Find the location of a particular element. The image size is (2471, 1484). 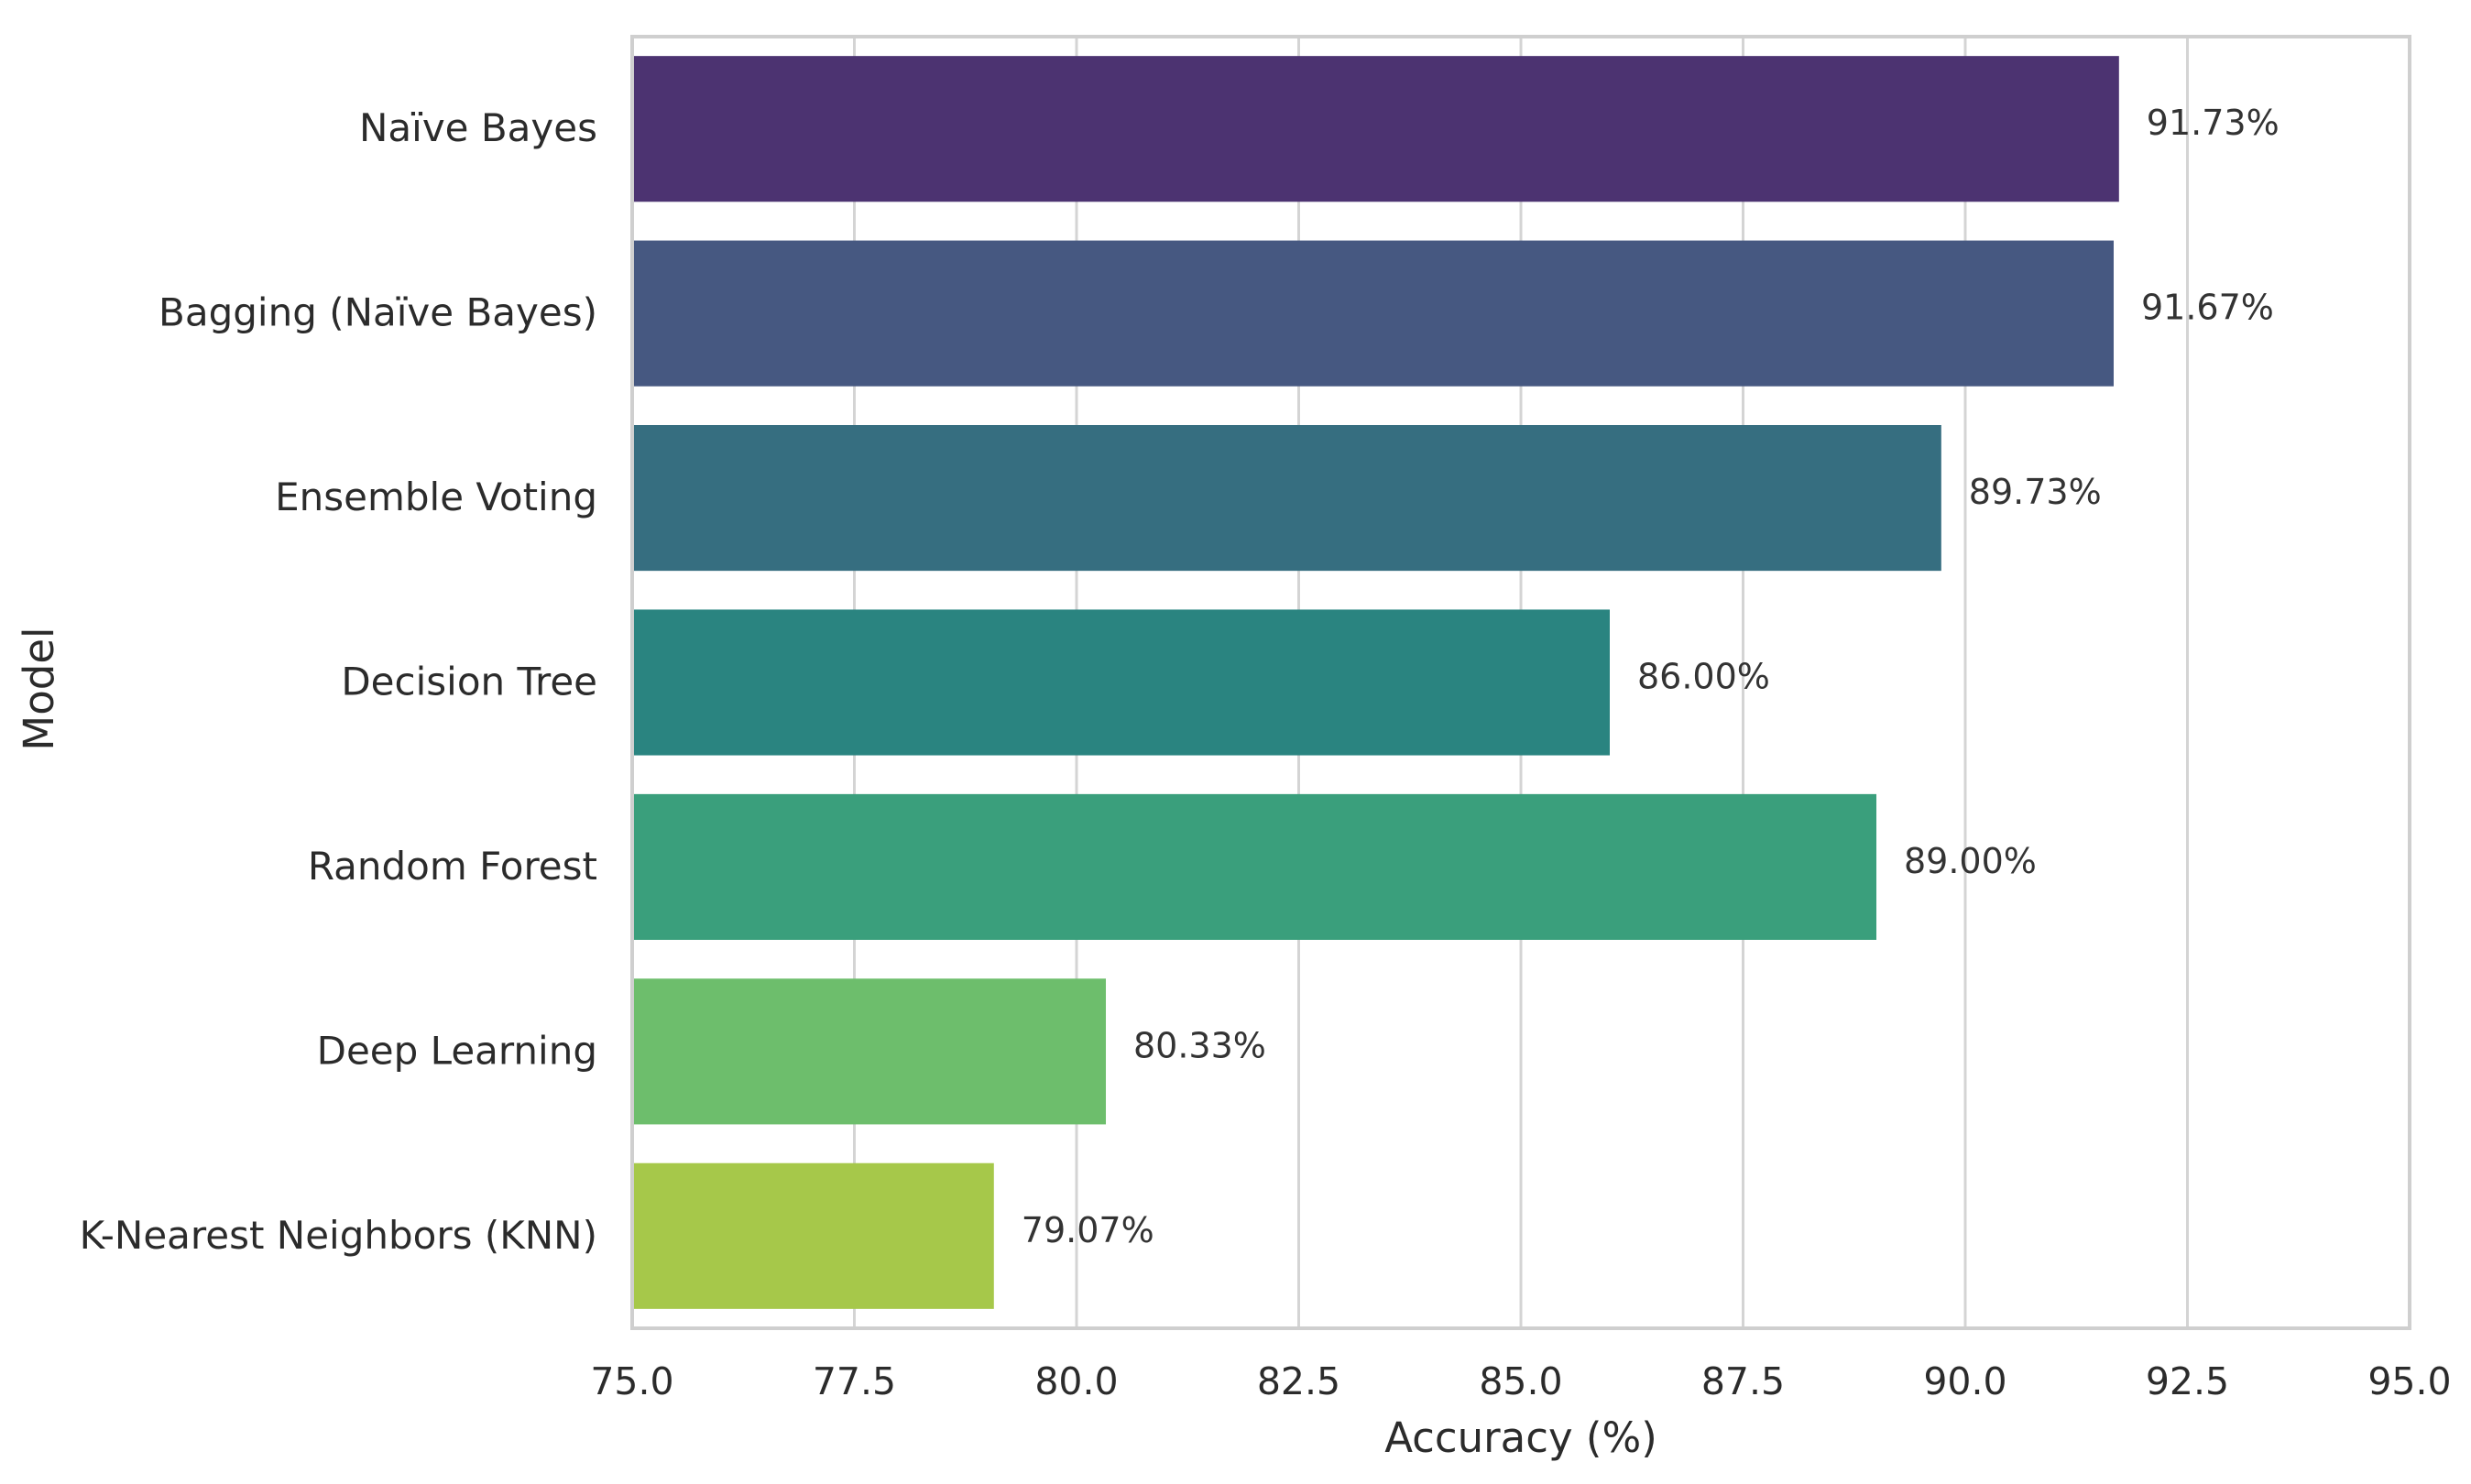

bar-value-label: 89.73% is located at coordinates (2035, 492).